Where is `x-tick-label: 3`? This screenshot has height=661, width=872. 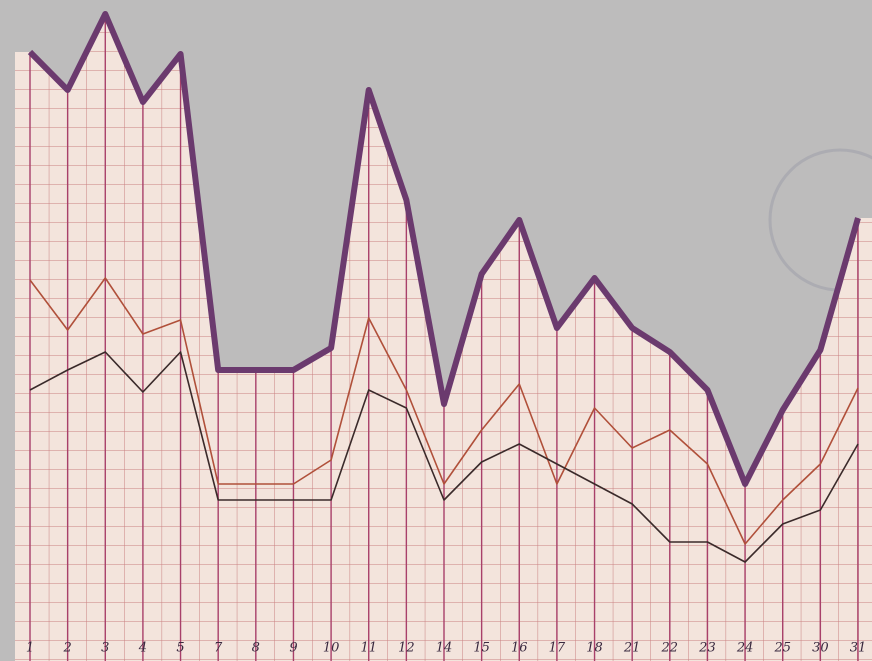 x-tick-label: 3 is located at coordinates (105, 648).